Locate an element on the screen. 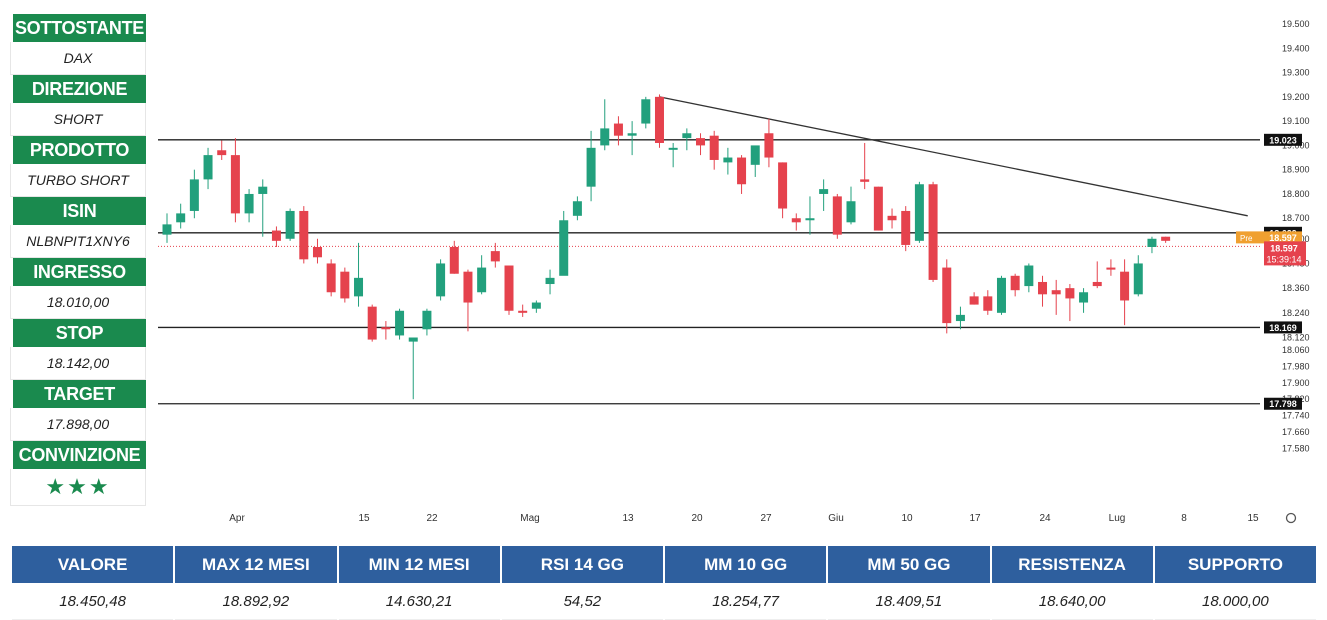  stats-header-max-12-mesi: MAX 12 MESI is located at coordinates (256, 564).